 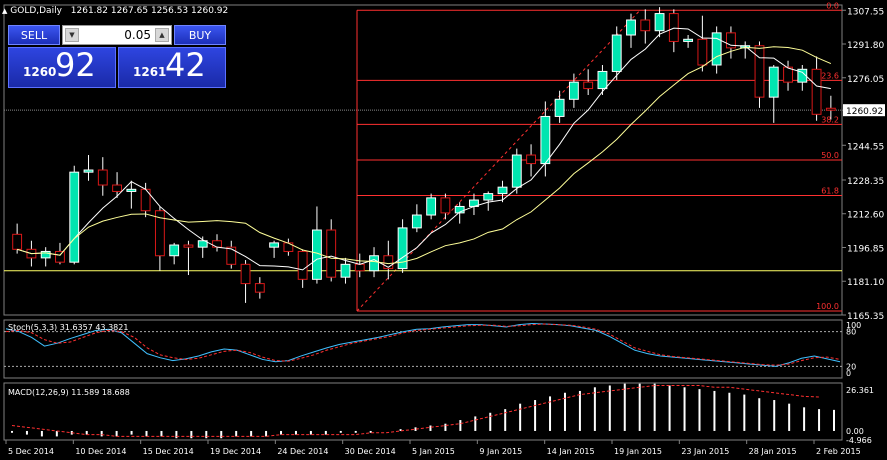 What do you see at coordinates (638, 451) in the screenshot?
I see `time-axis-label: 19 Jan 2015` at bounding box center [638, 451].